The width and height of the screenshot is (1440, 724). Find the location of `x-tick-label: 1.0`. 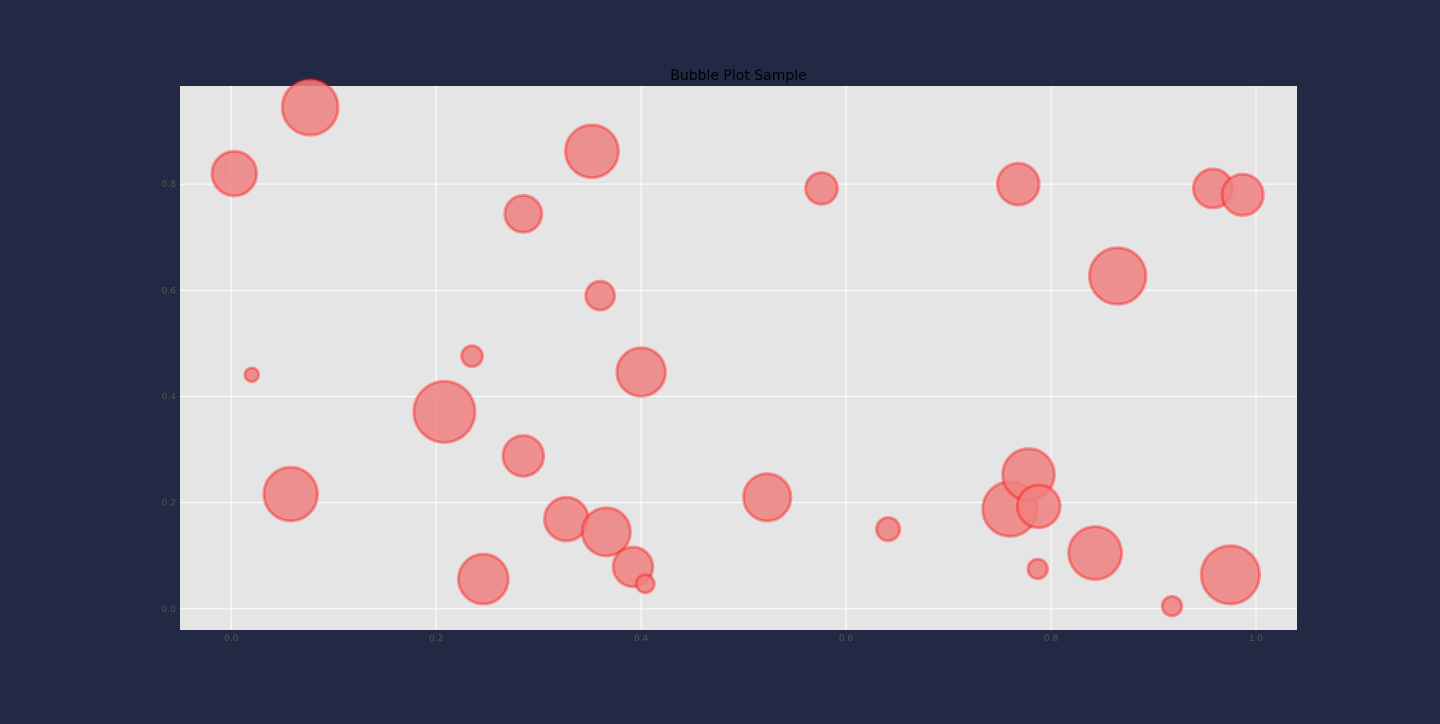

x-tick-label: 1.0 is located at coordinates (1256, 639).